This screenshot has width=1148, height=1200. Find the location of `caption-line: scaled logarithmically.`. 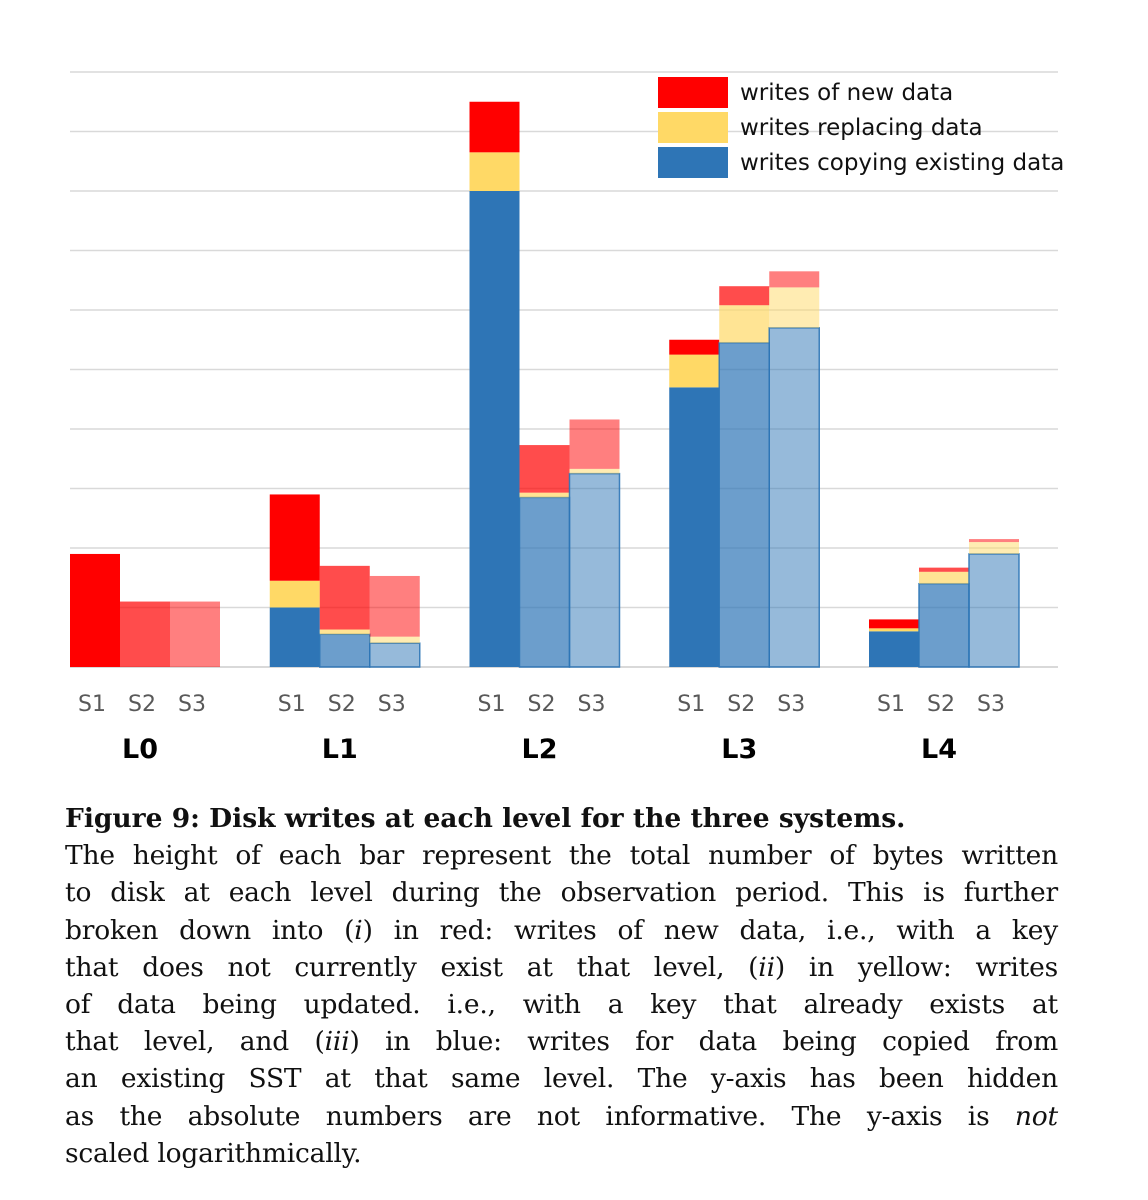

caption-line: scaled logarithmically. is located at coordinates (213, 1153).